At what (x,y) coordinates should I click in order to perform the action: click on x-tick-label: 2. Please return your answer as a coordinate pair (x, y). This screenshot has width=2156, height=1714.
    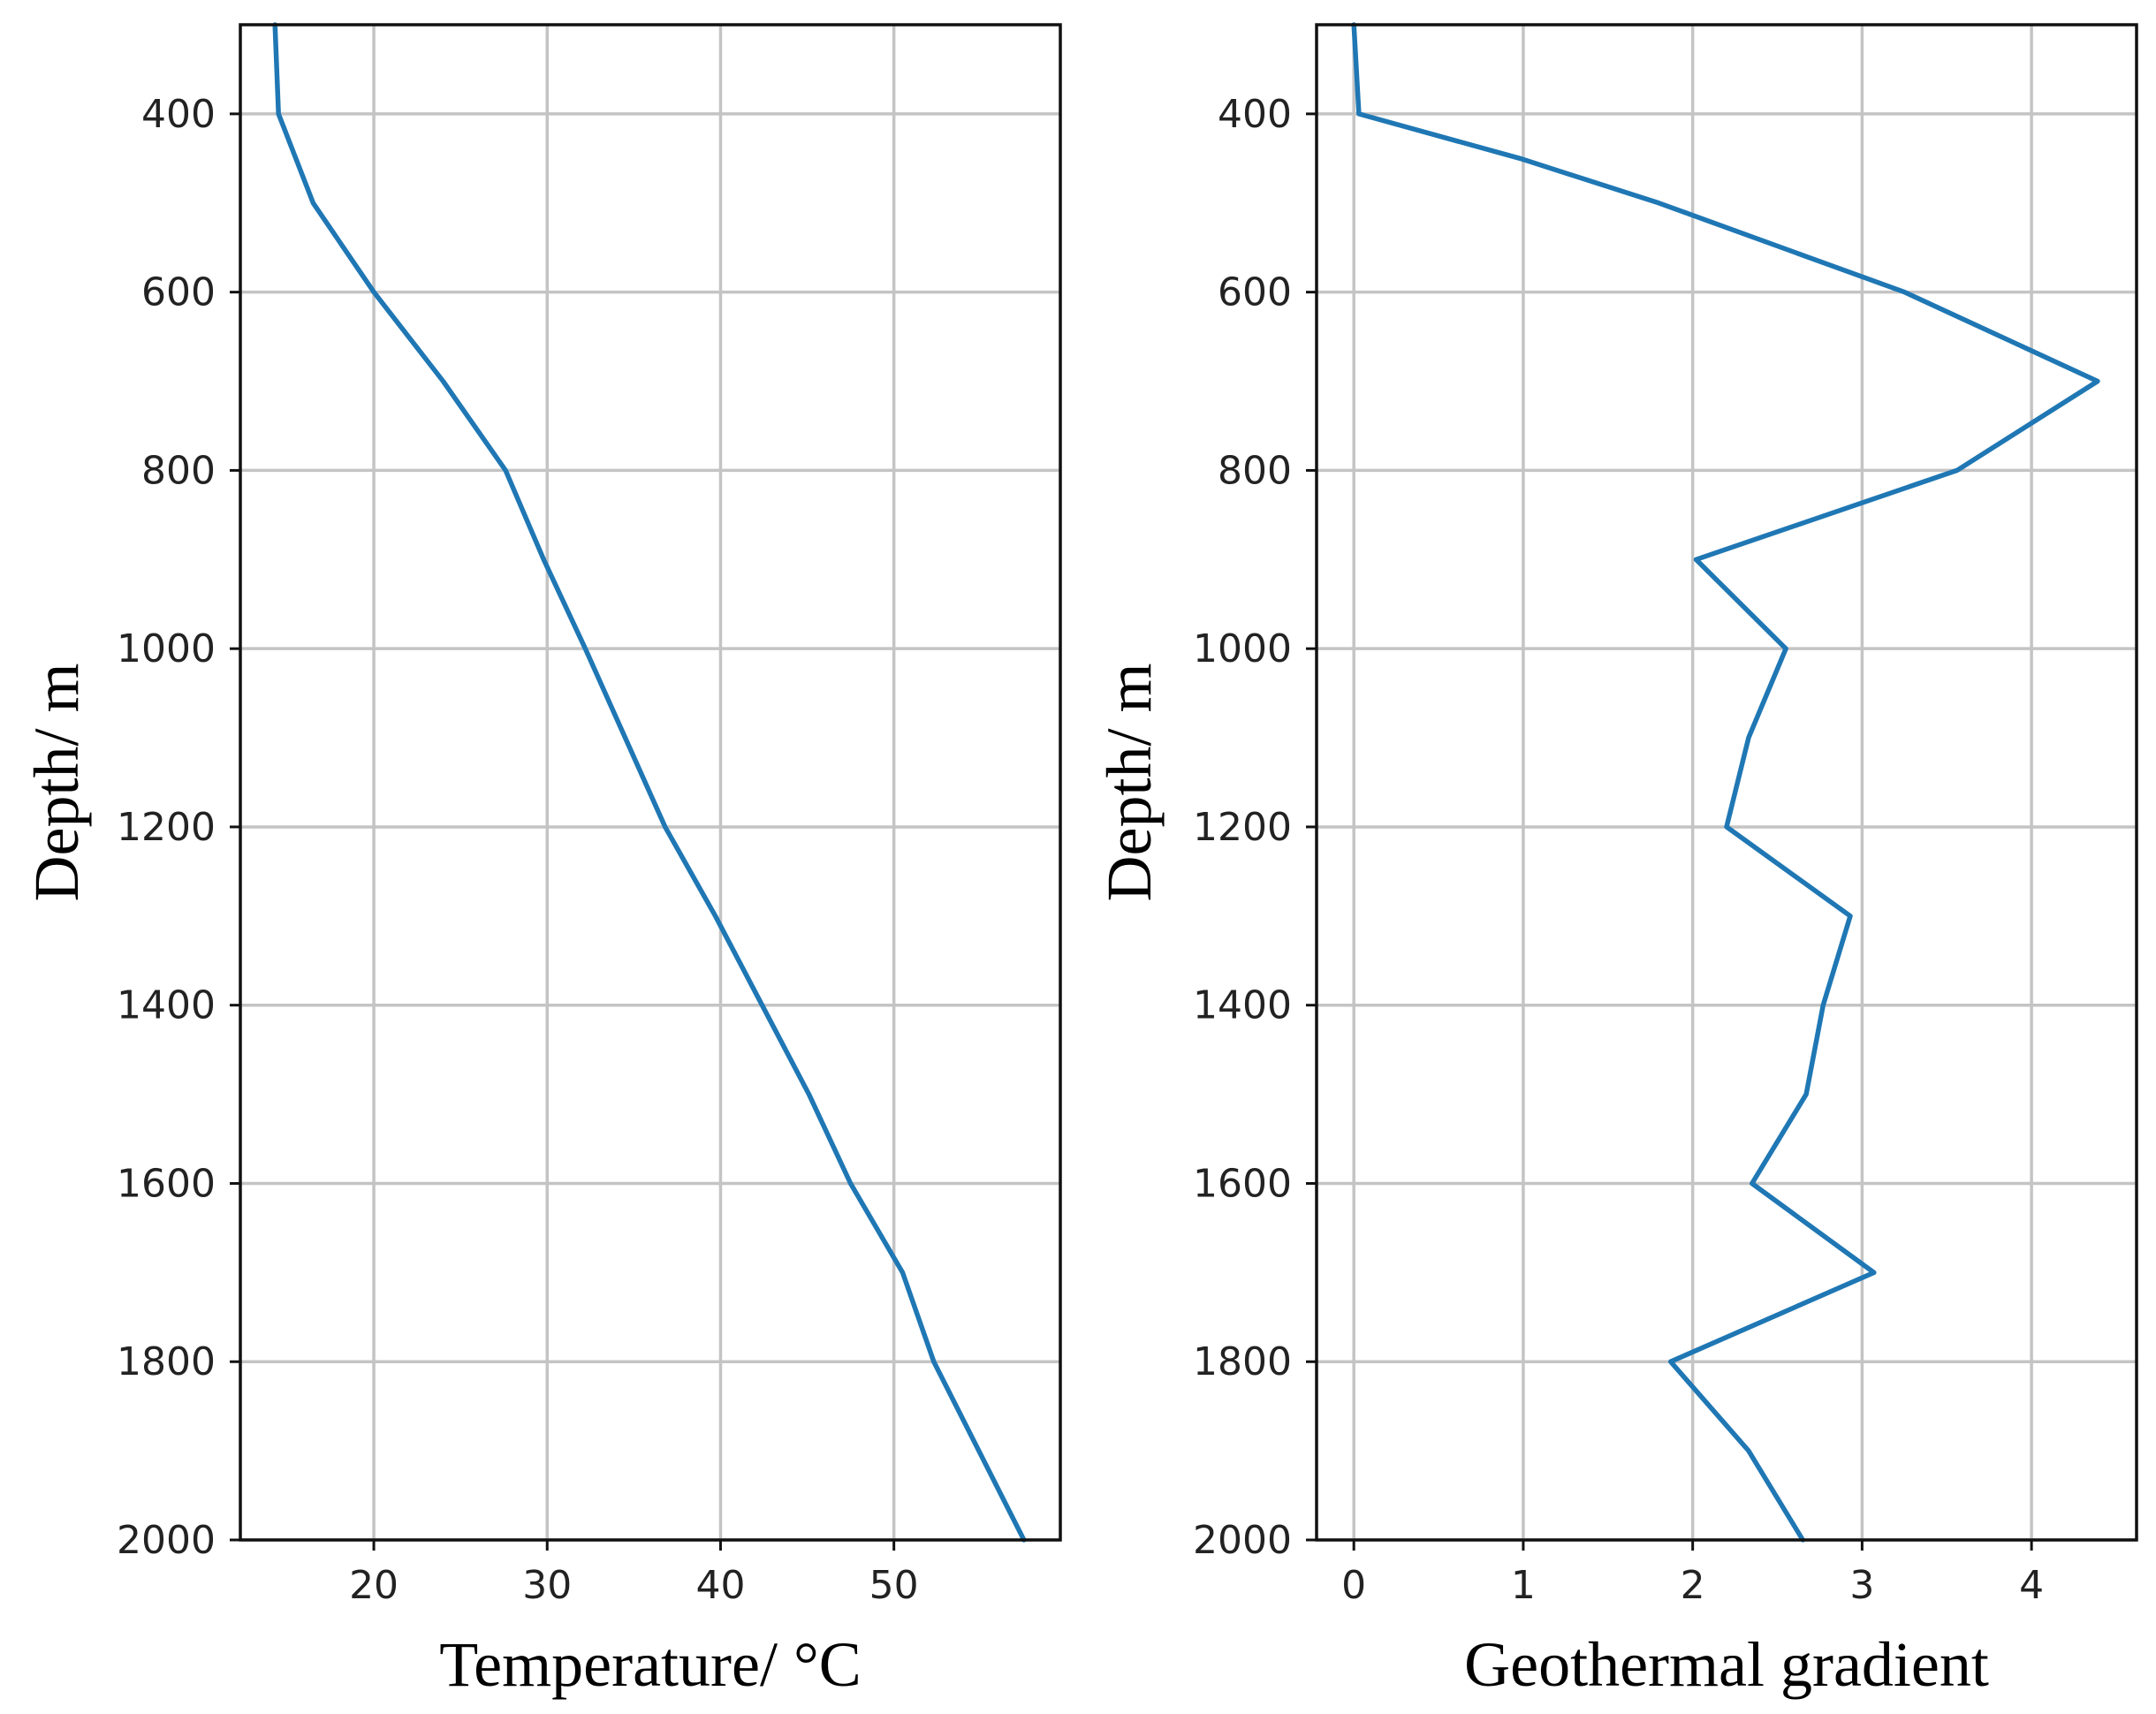
    Looking at the image, I should click on (1693, 1586).